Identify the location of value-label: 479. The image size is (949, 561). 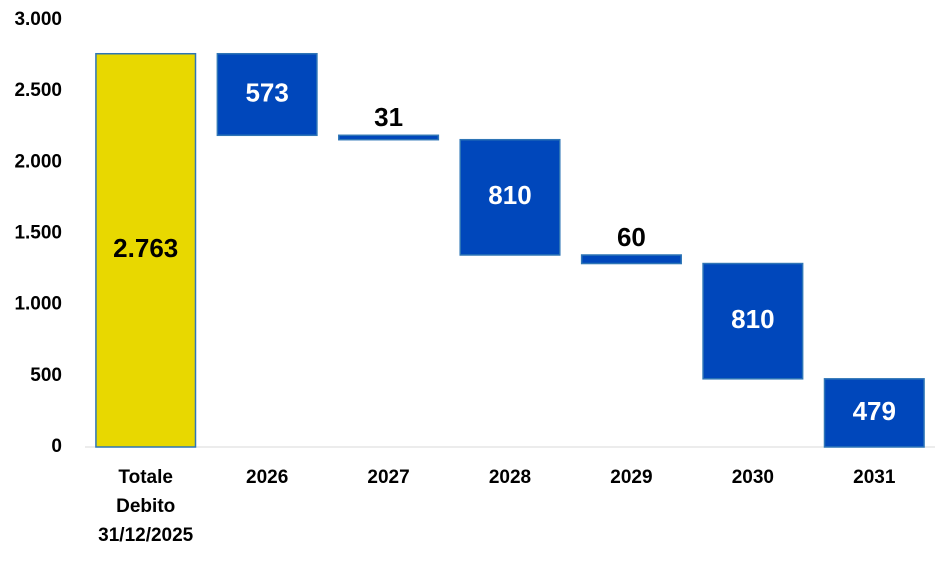
(874, 411).